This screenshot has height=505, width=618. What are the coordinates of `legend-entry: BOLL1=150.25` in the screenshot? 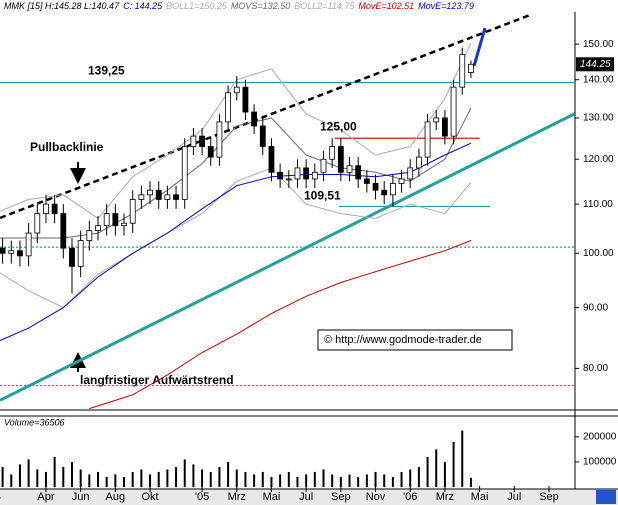 It's located at (197, 6).